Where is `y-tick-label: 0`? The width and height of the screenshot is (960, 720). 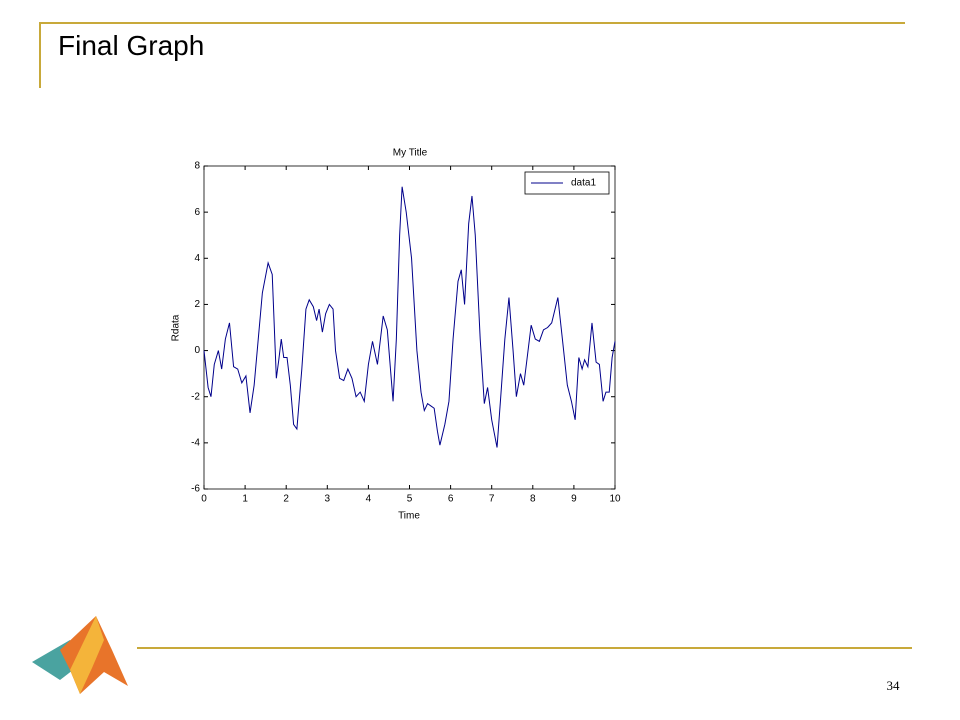 y-tick-label: 0 is located at coordinates (197, 350).